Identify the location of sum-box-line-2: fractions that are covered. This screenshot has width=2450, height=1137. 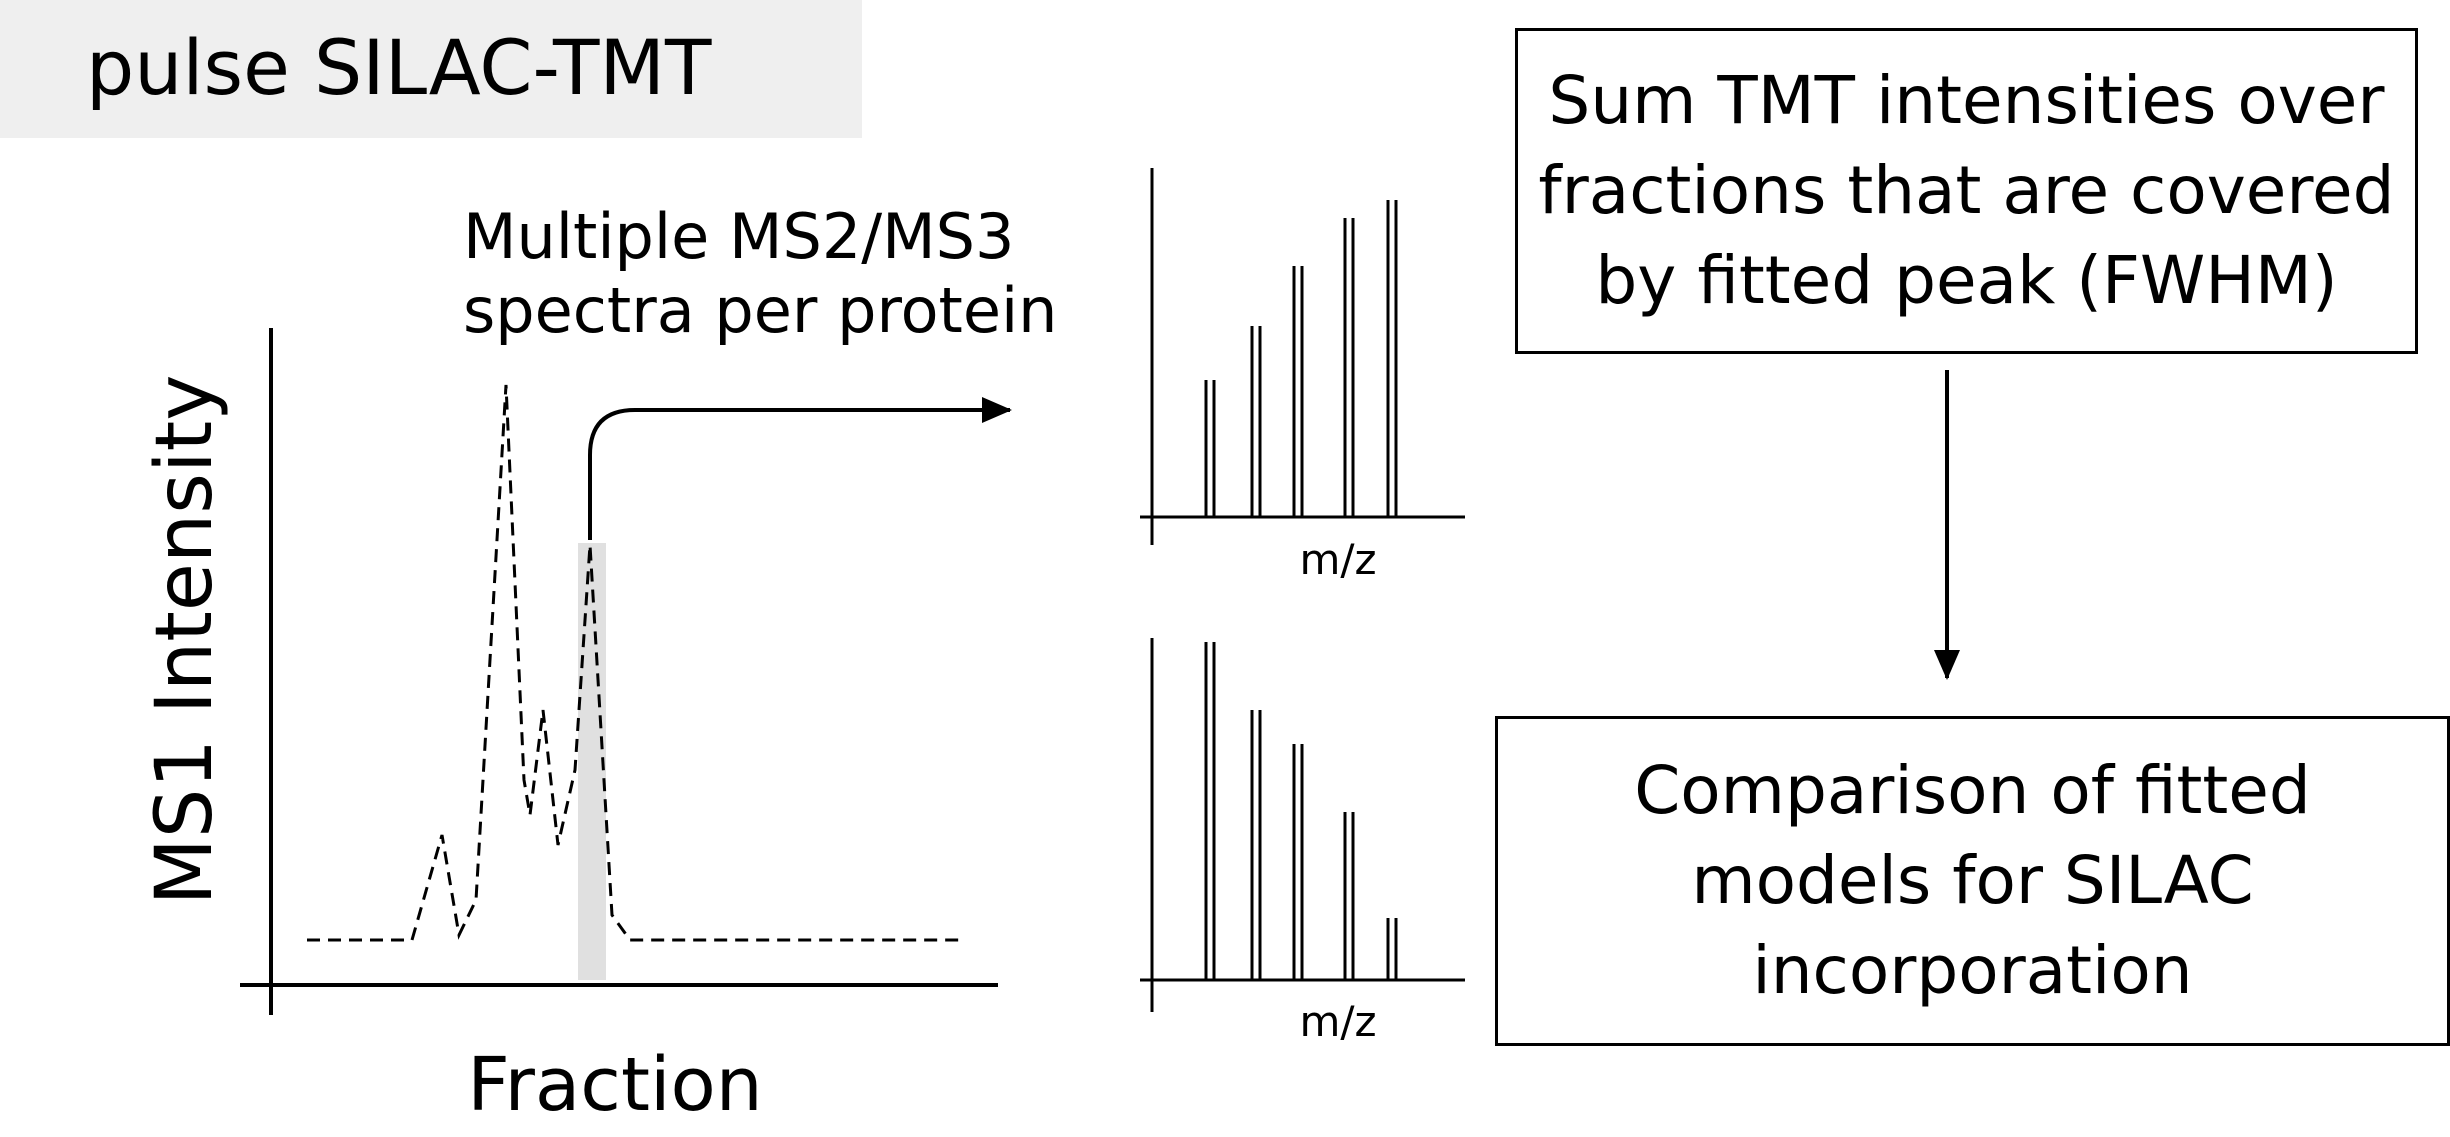
(1966, 191).